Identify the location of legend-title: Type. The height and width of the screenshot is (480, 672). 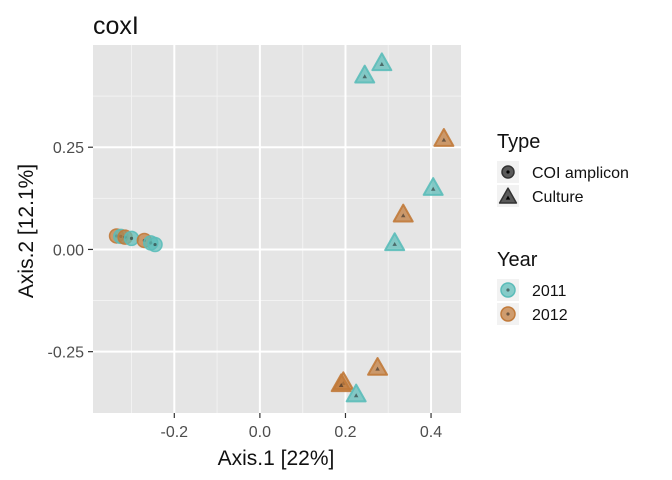
(518, 142).